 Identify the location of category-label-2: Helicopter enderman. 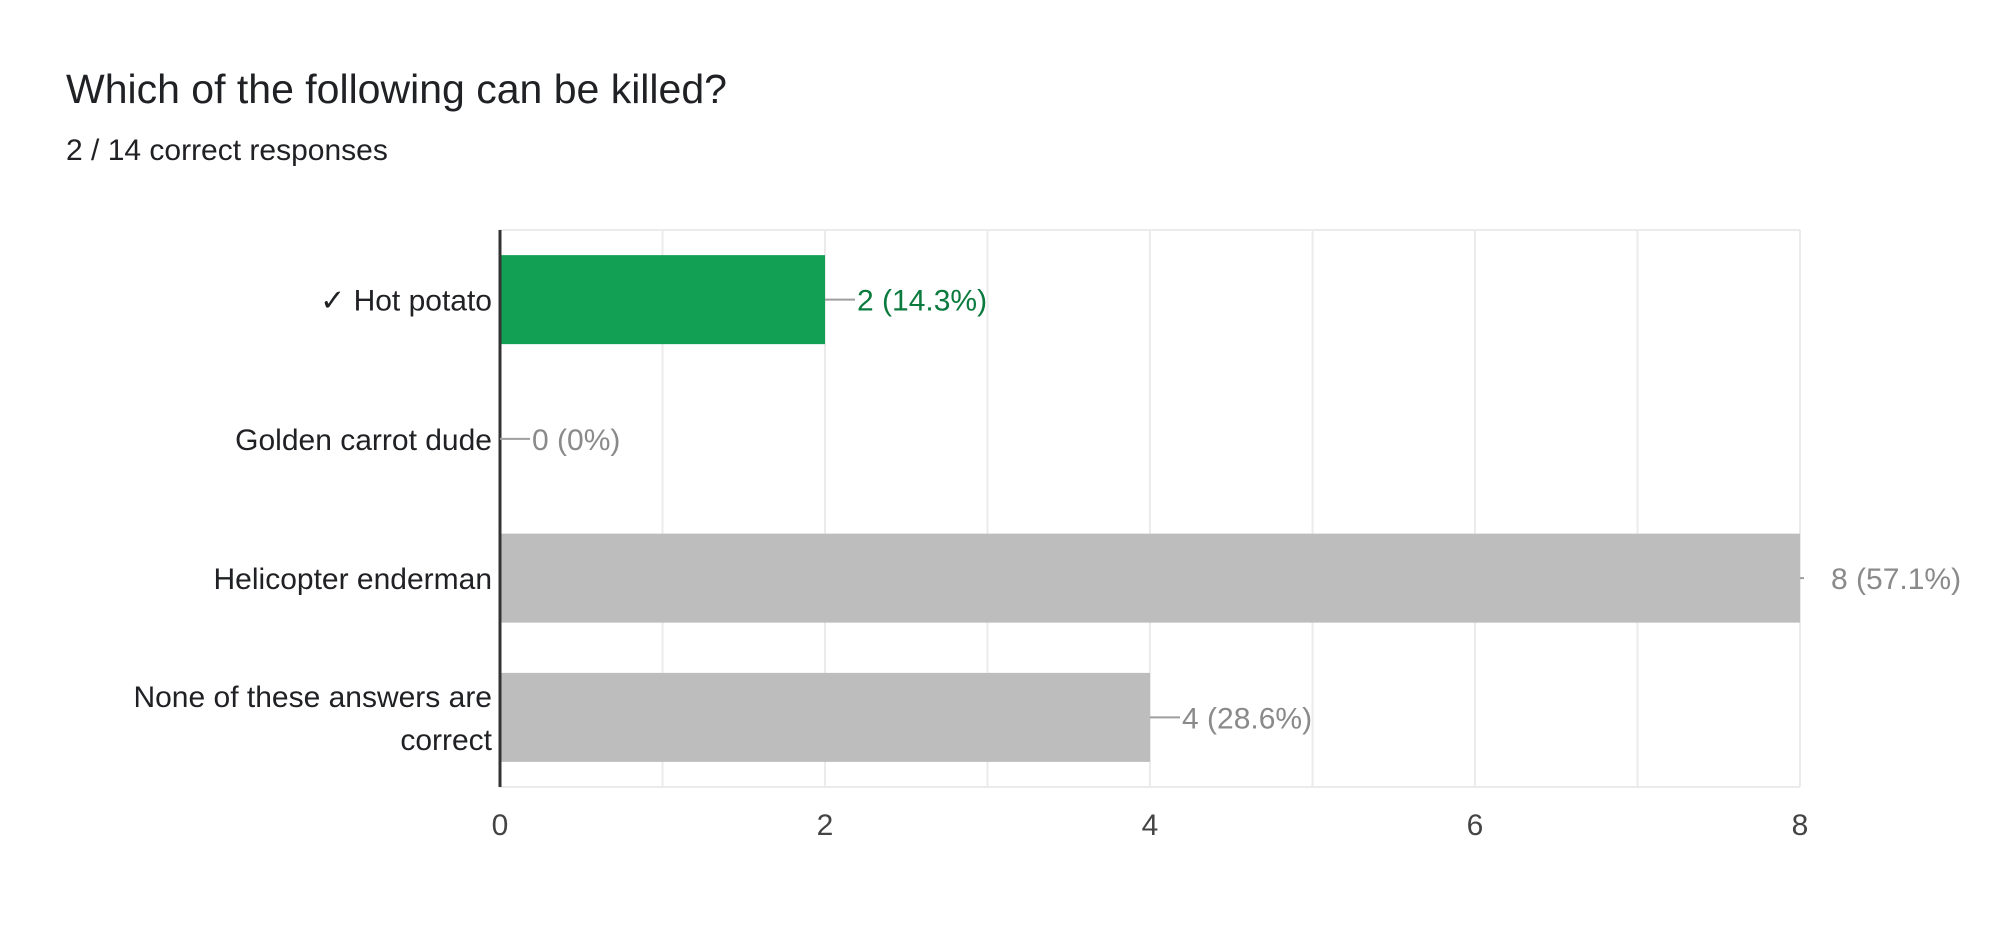
(353, 579).